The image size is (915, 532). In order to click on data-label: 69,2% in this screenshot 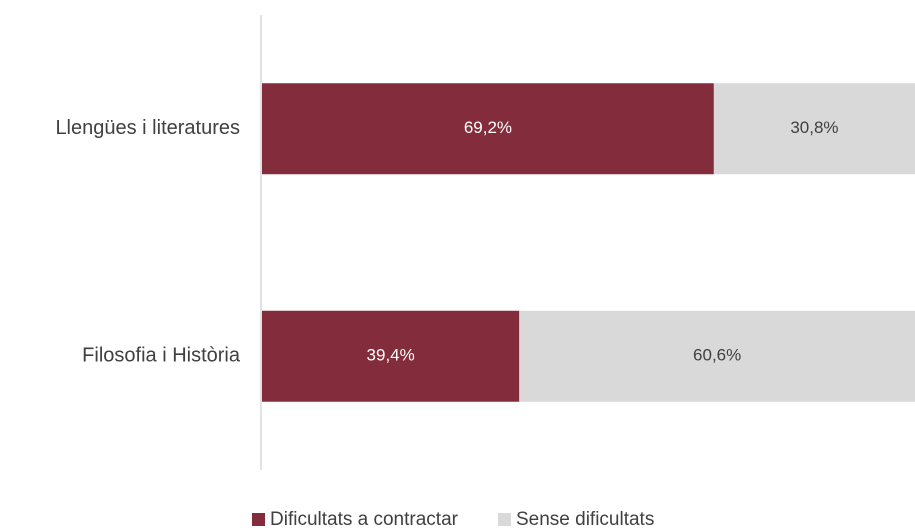, I will do `click(488, 127)`.